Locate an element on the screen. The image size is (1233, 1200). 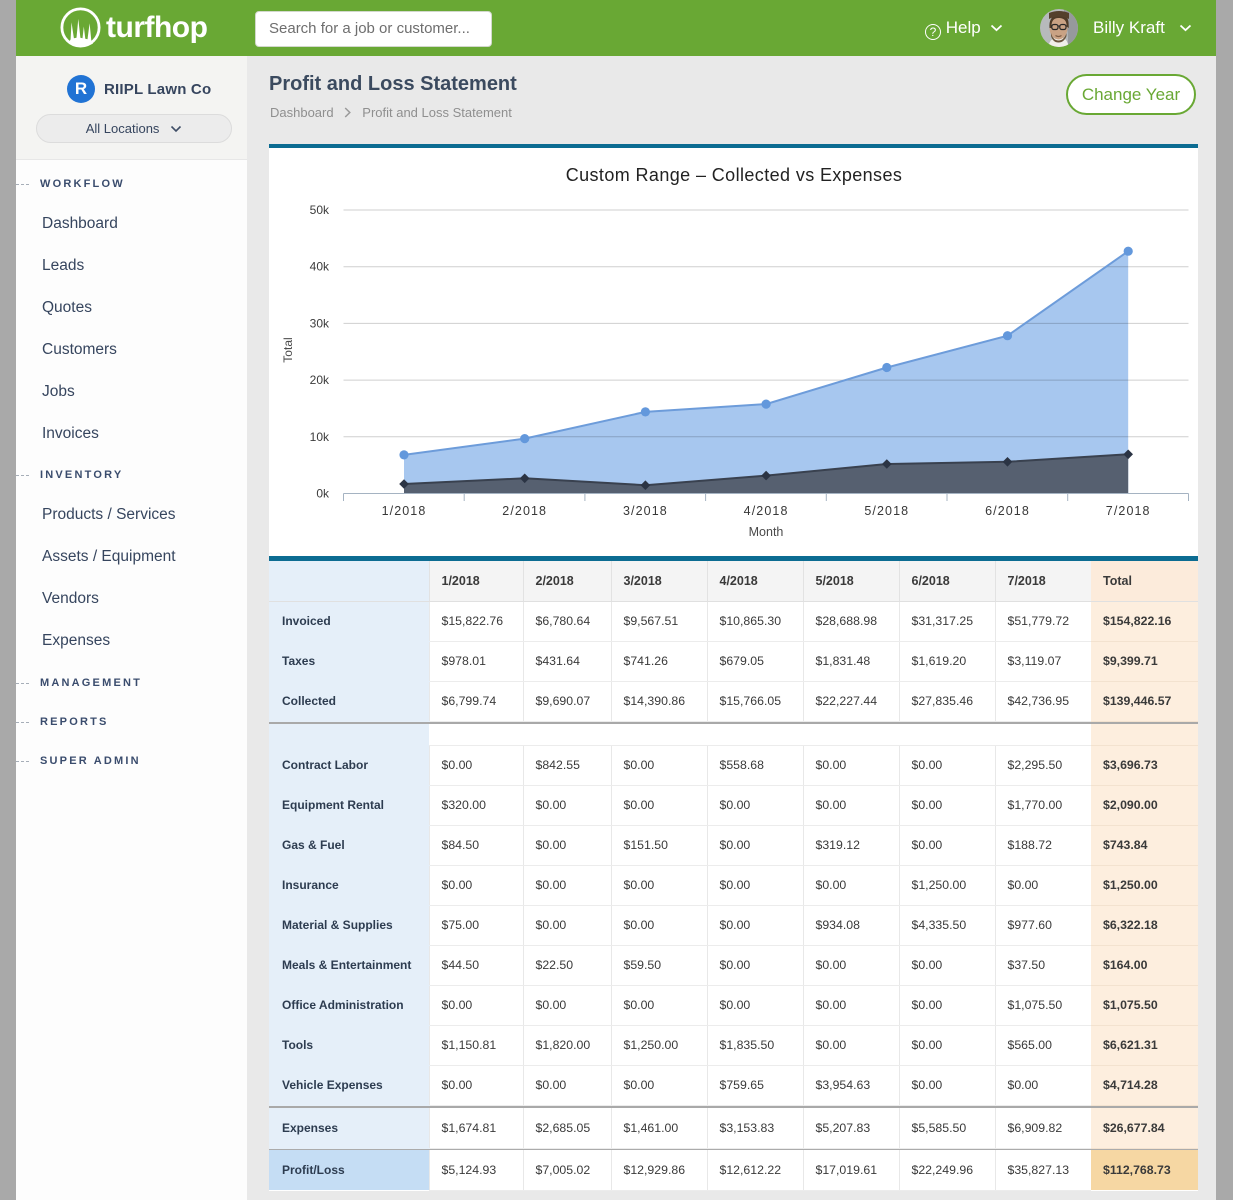
svg-text: 40k is located at coordinates (320, 267).